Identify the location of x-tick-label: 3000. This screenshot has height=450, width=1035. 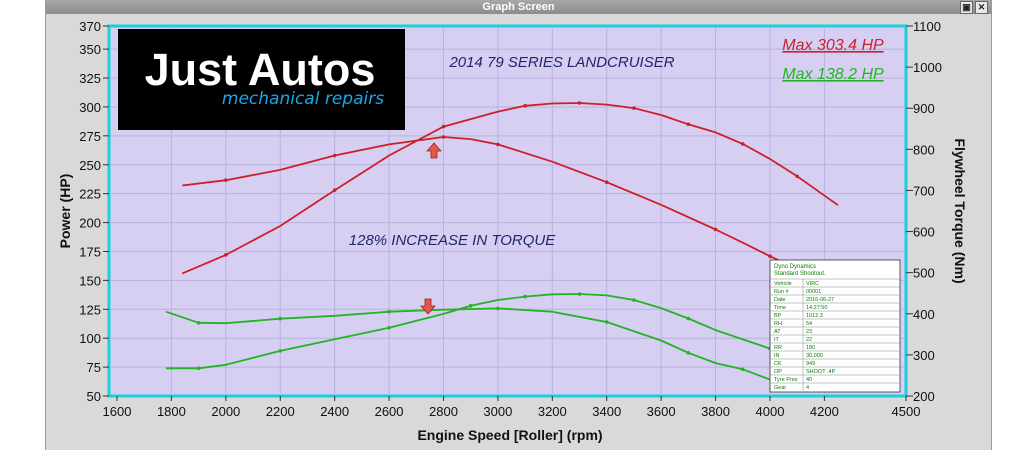
(497, 411).